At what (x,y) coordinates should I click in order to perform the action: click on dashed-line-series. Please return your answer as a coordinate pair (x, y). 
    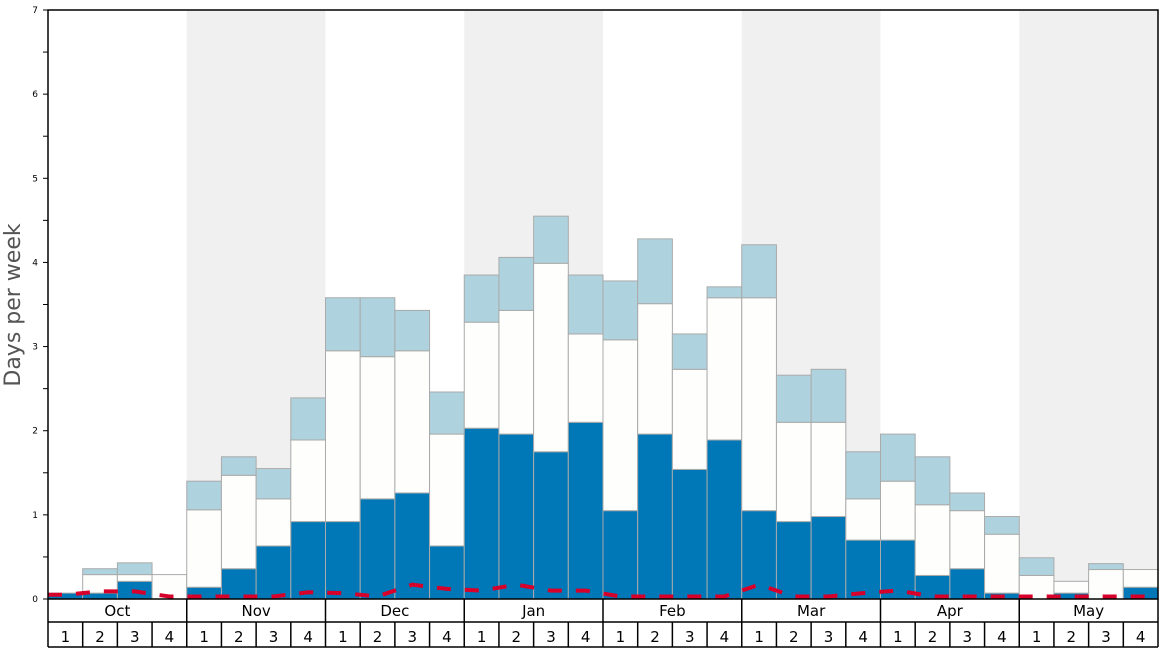
    Looking at the image, I should click on (603, 590).